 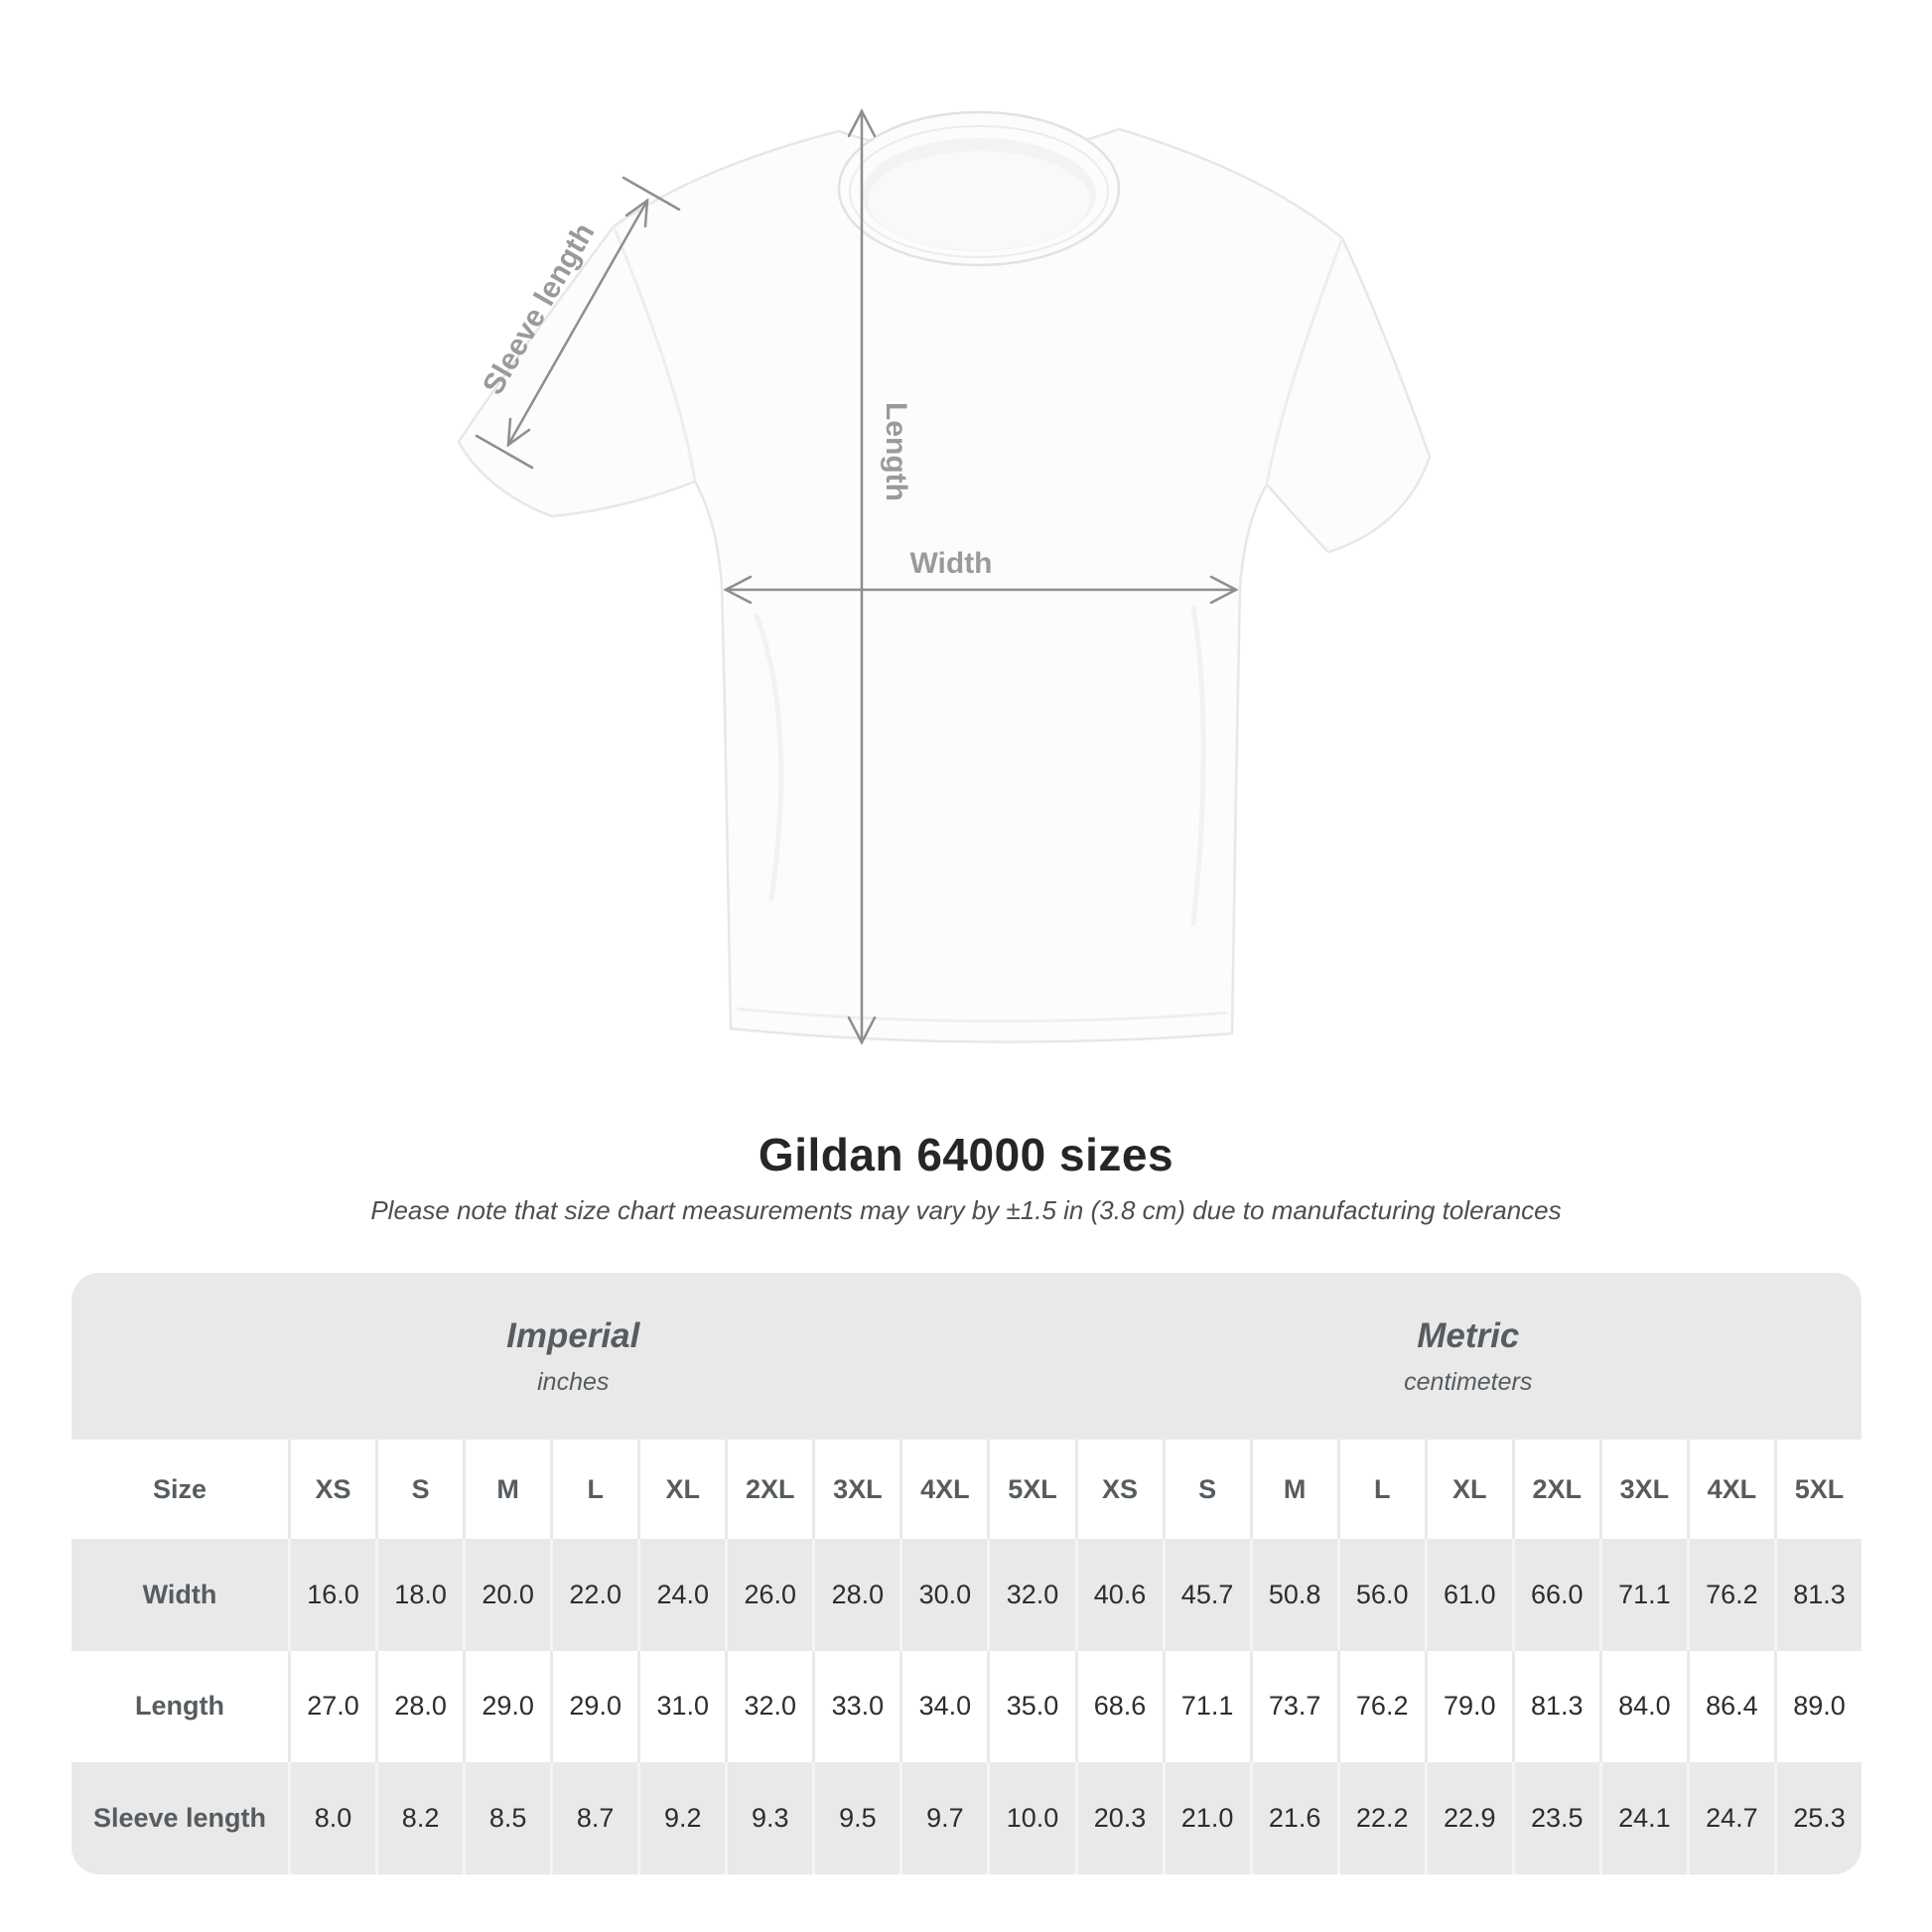 What do you see at coordinates (856, 1706) in the screenshot?
I see `value-cell: 33.0` at bounding box center [856, 1706].